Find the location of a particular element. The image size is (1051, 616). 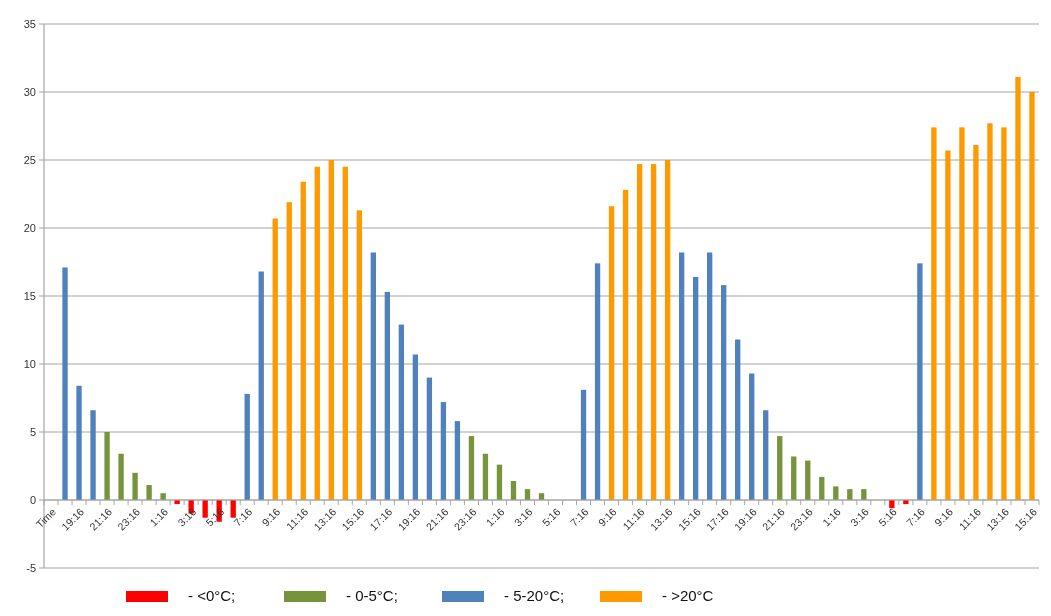

y-tick-label: 15 is located at coordinates (29, 295).